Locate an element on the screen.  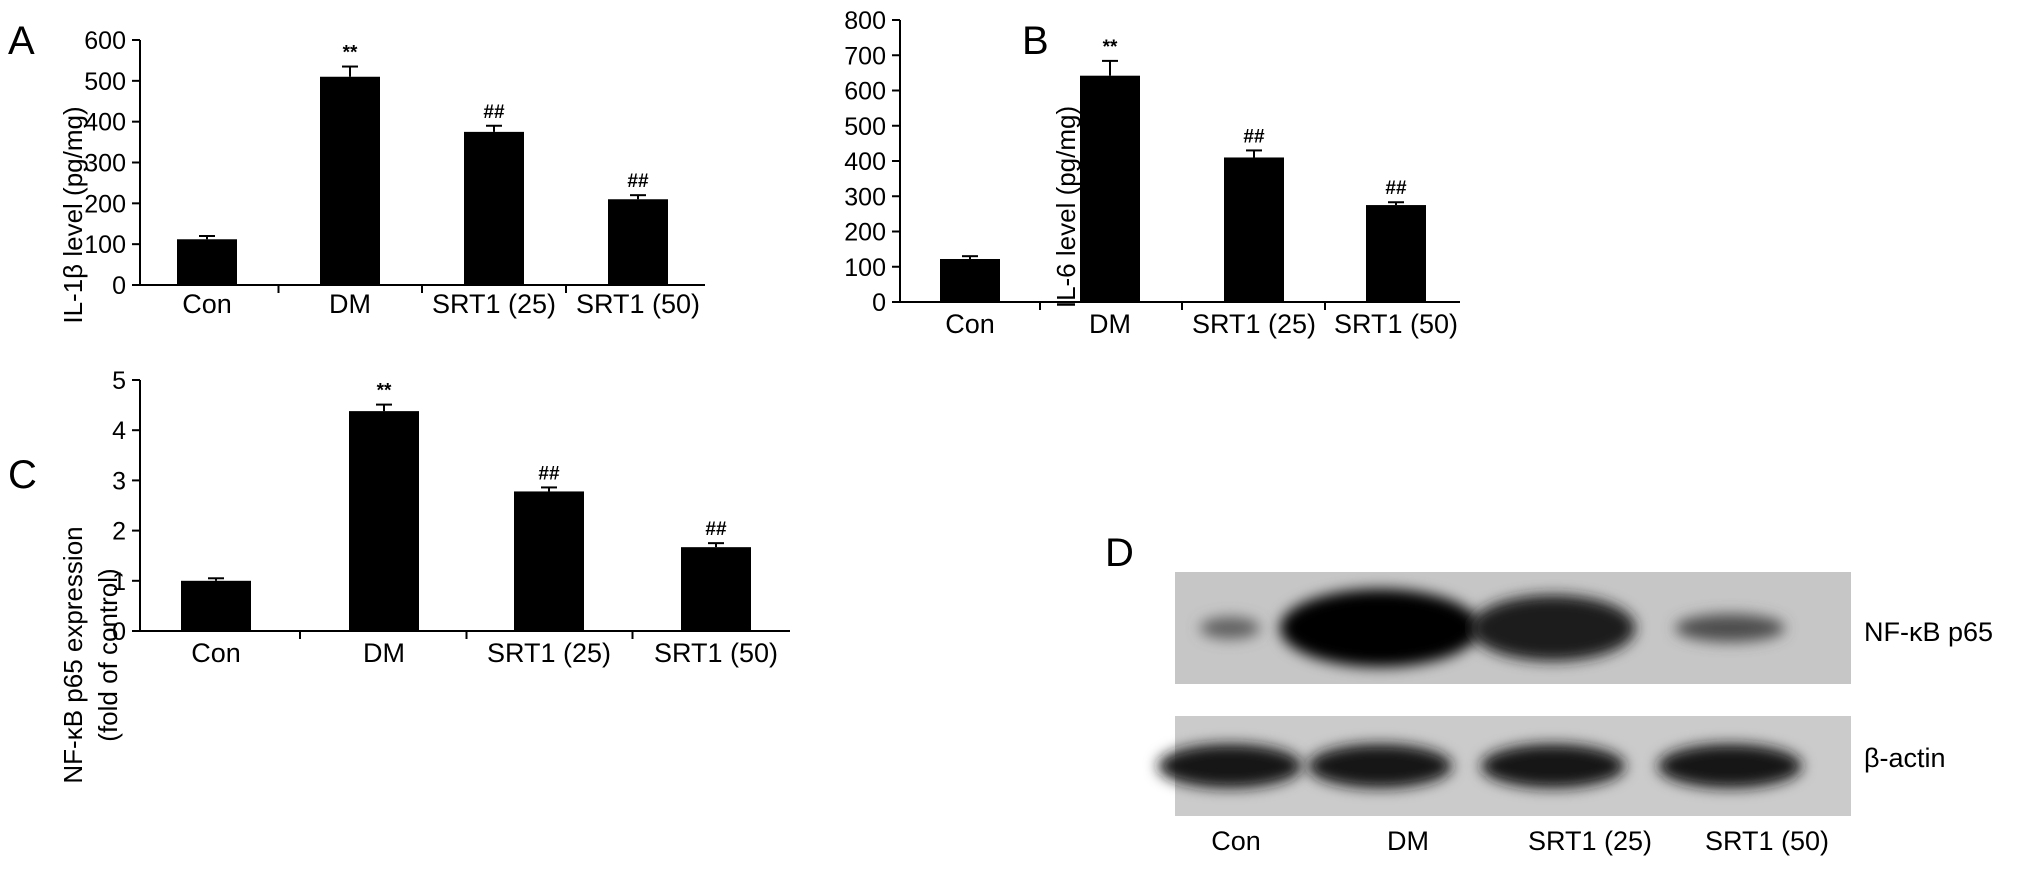
p1-category-label: SRT1 (50) is located at coordinates (638, 304).